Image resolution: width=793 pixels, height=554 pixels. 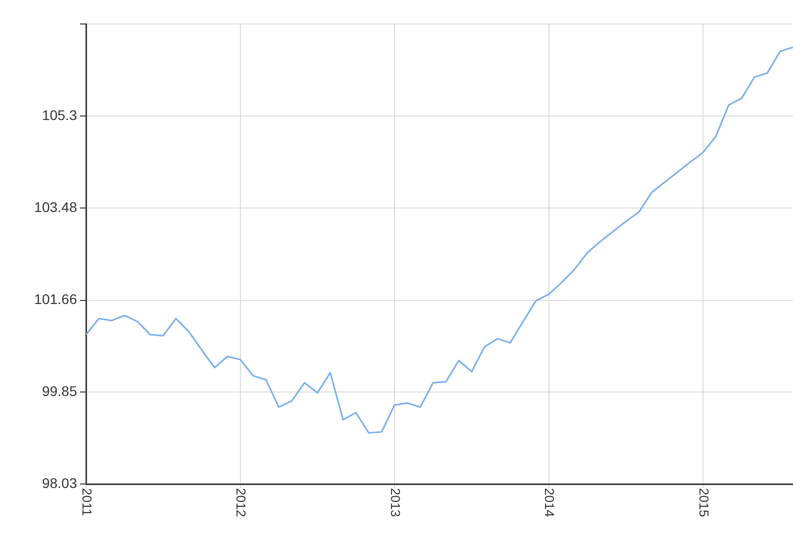 What do you see at coordinates (56, 207) in the screenshot?
I see `y-tick-label: 103.48` at bounding box center [56, 207].